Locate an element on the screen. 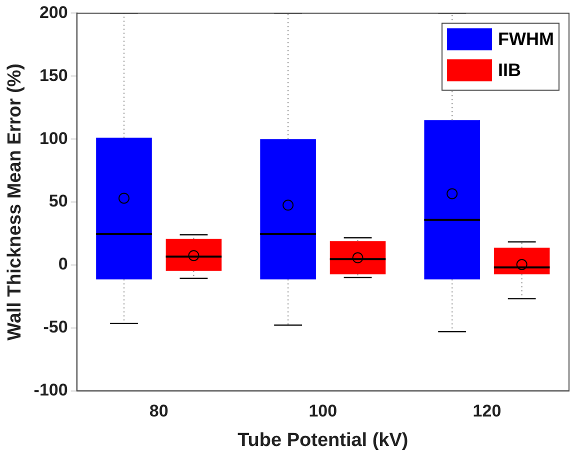 This screenshot has width=581, height=456. x-tick-label: 80 is located at coordinates (158, 411).